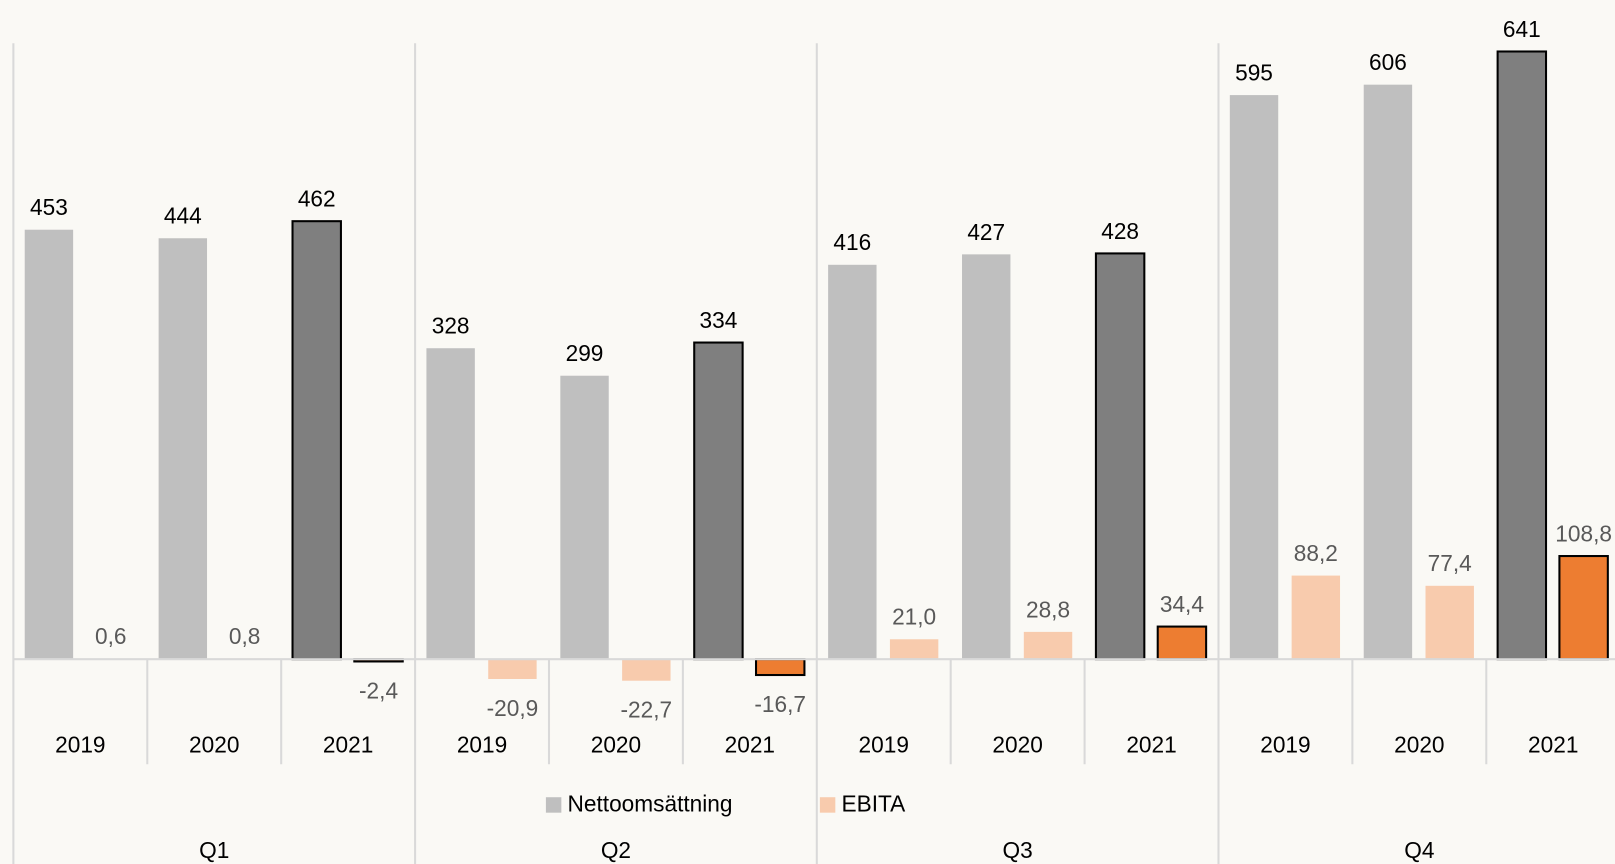  What do you see at coordinates (719, 320) in the screenshot?
I see `data-label: 334` at bounding box center [719, 320].